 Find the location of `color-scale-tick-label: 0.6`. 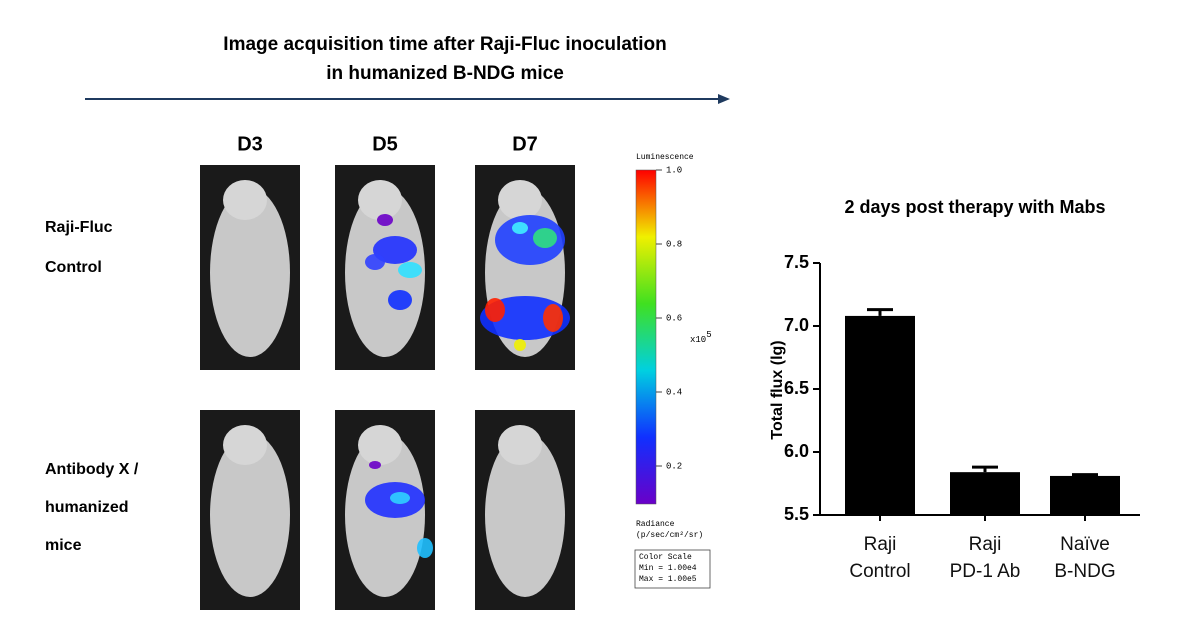

color-scale-tick-label: 0.6 is located at coordinates (674, 318).